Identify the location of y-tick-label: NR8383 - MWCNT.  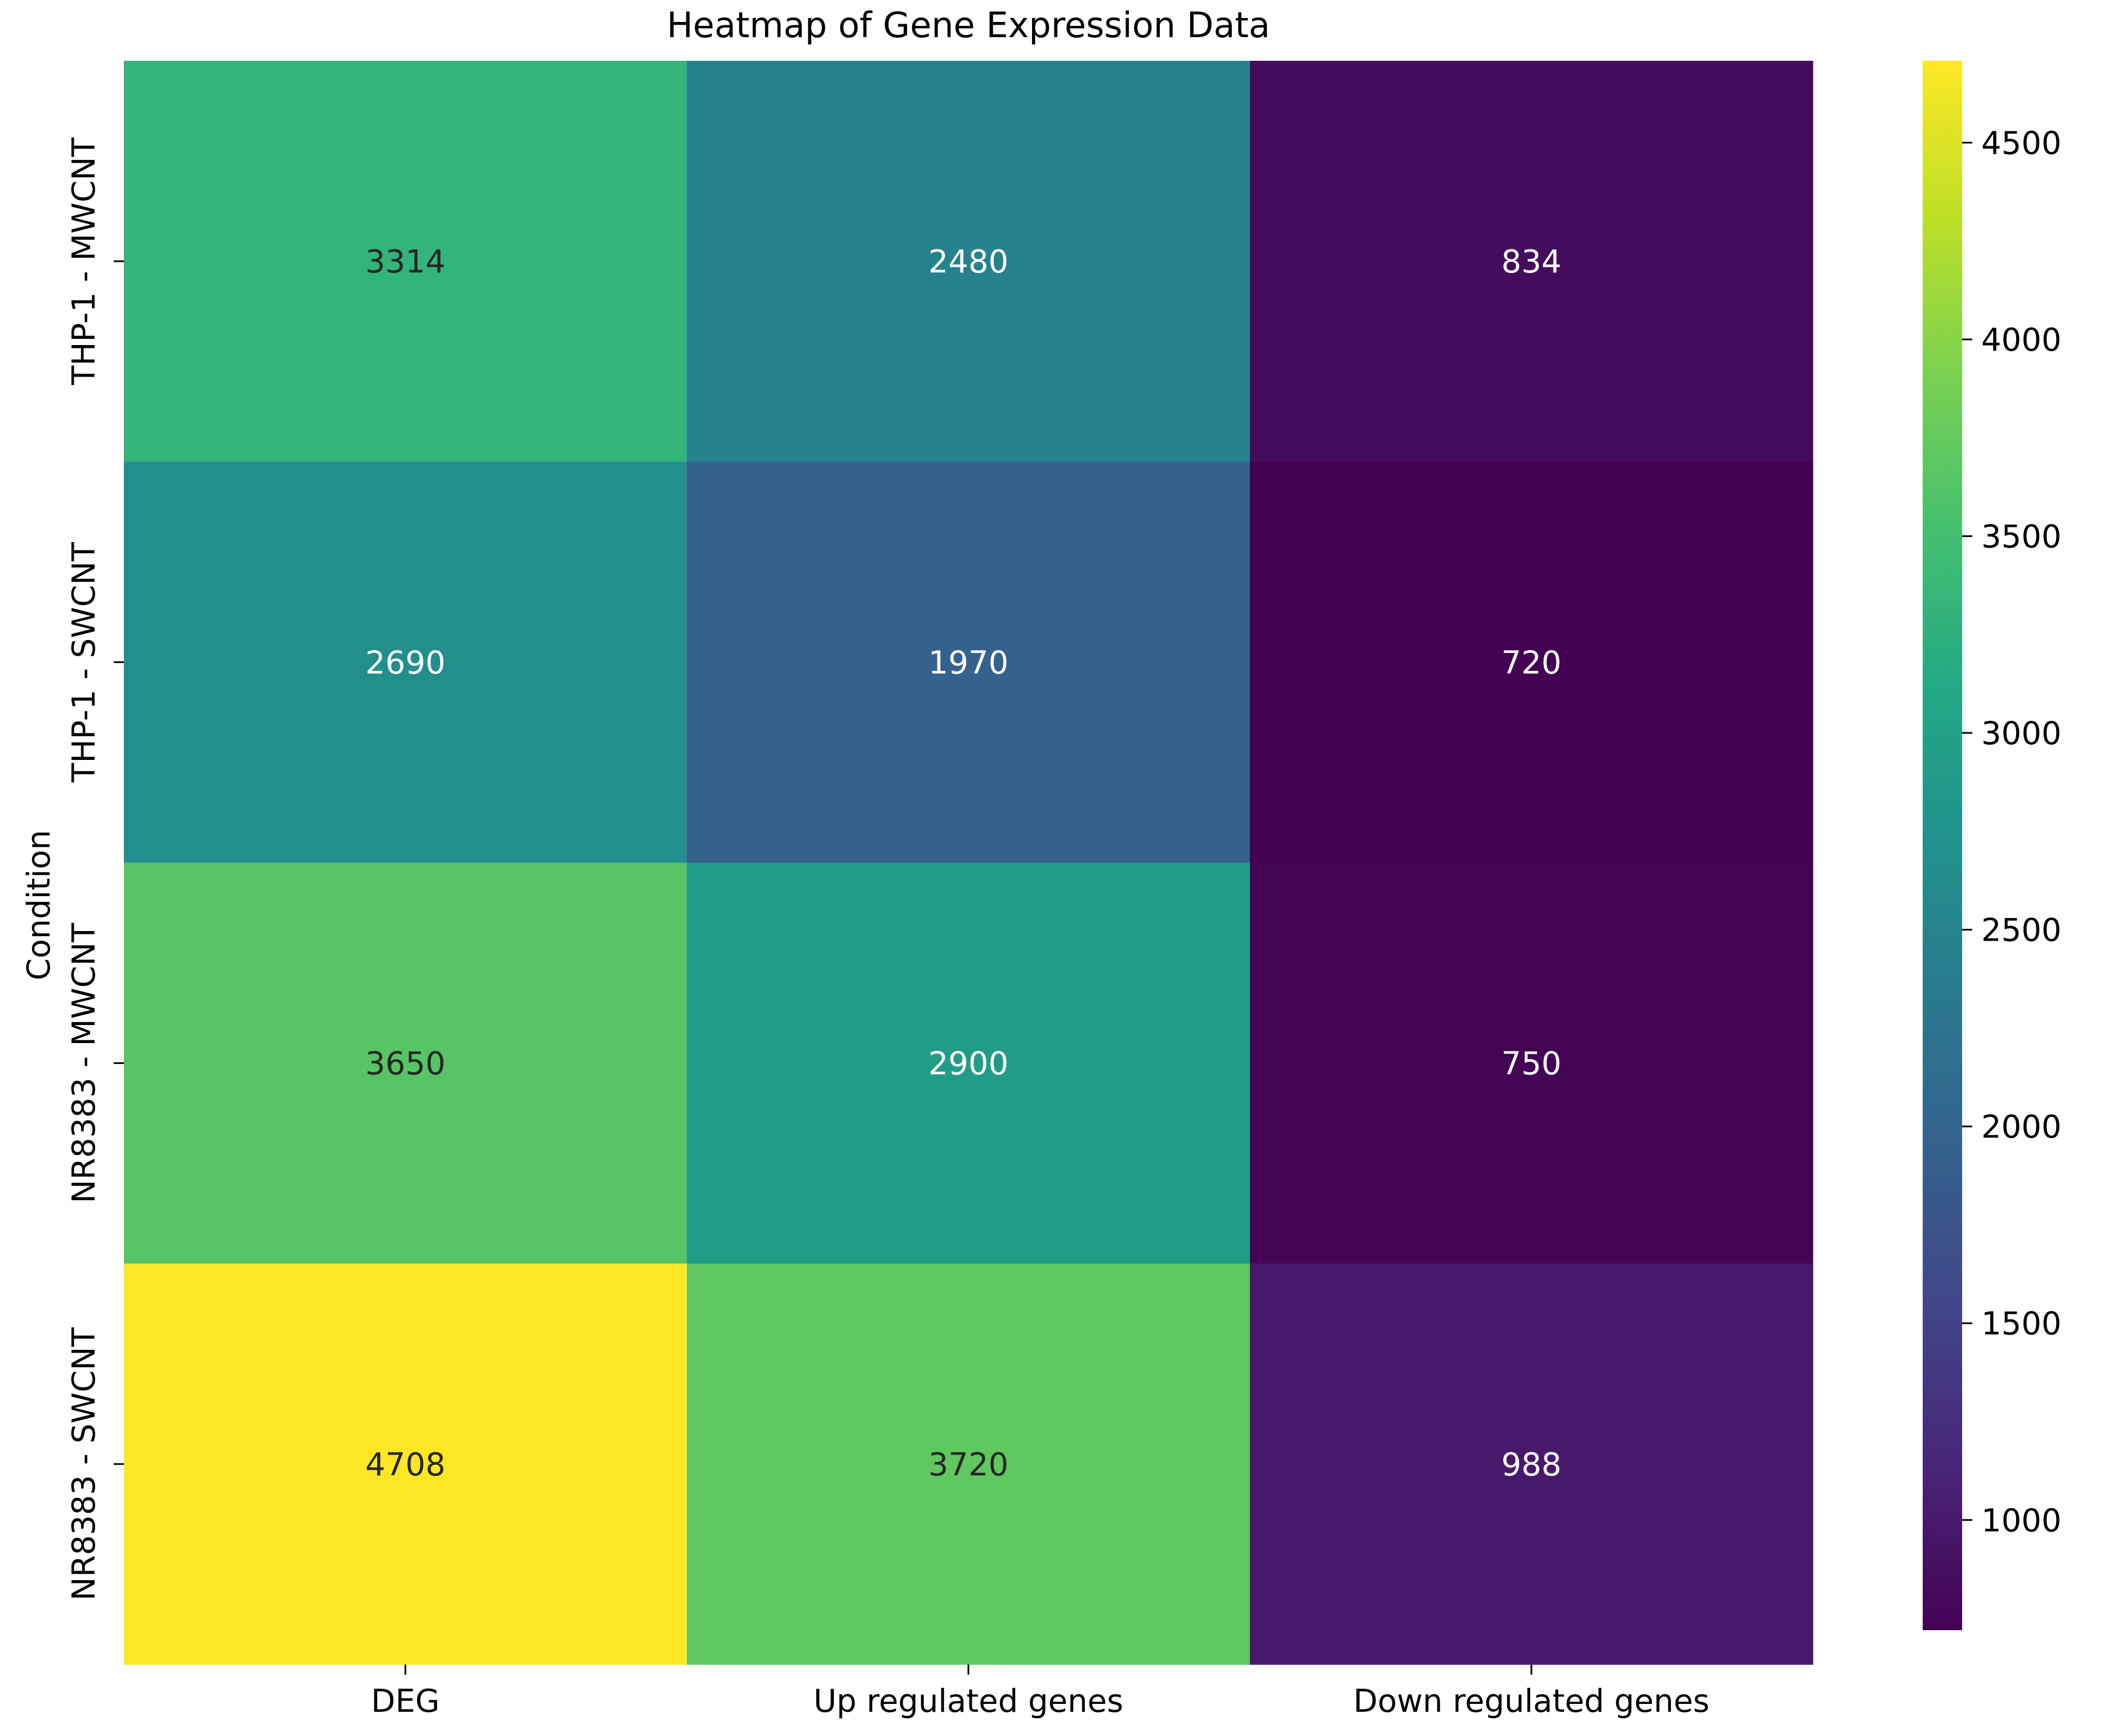
(84, 1063).